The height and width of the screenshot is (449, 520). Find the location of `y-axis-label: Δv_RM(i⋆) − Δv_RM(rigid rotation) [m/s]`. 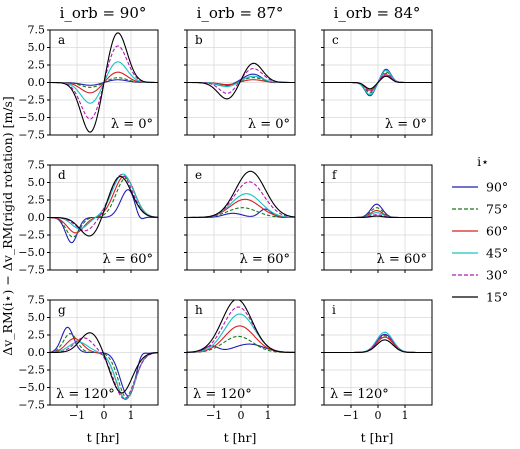

y-axis-label: Δv_RM(i⋆) − Δv_RM(rigid rotation) [m/s] is located at coordinates (7, 226).